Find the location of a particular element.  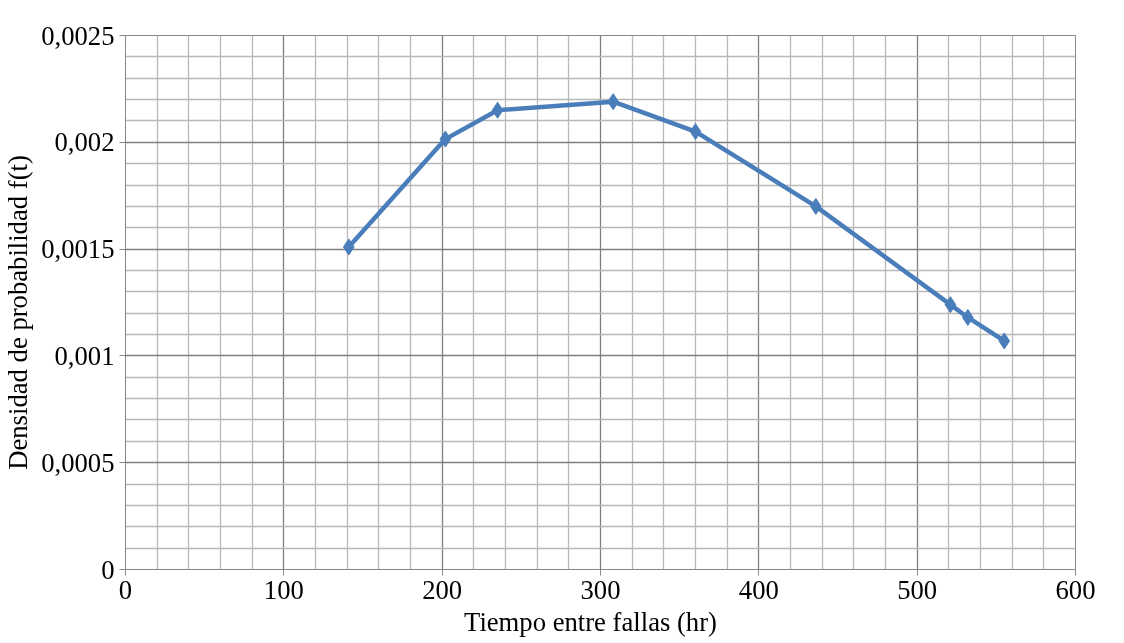

y-axis-title: Densidad de probabilidad f(t) is located at coordinates (18, 312).